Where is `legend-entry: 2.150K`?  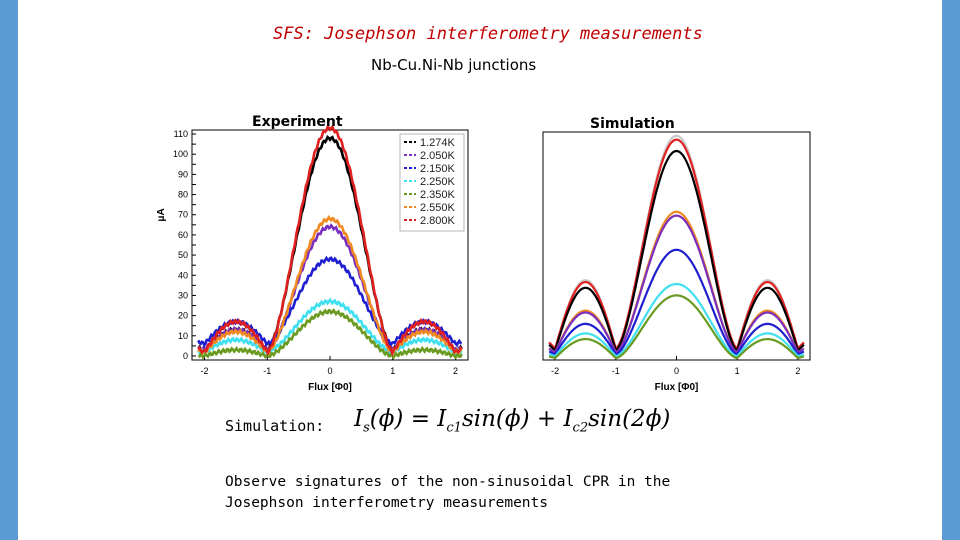
legend-entry: 2.150K is located at coordinates (438, 169).